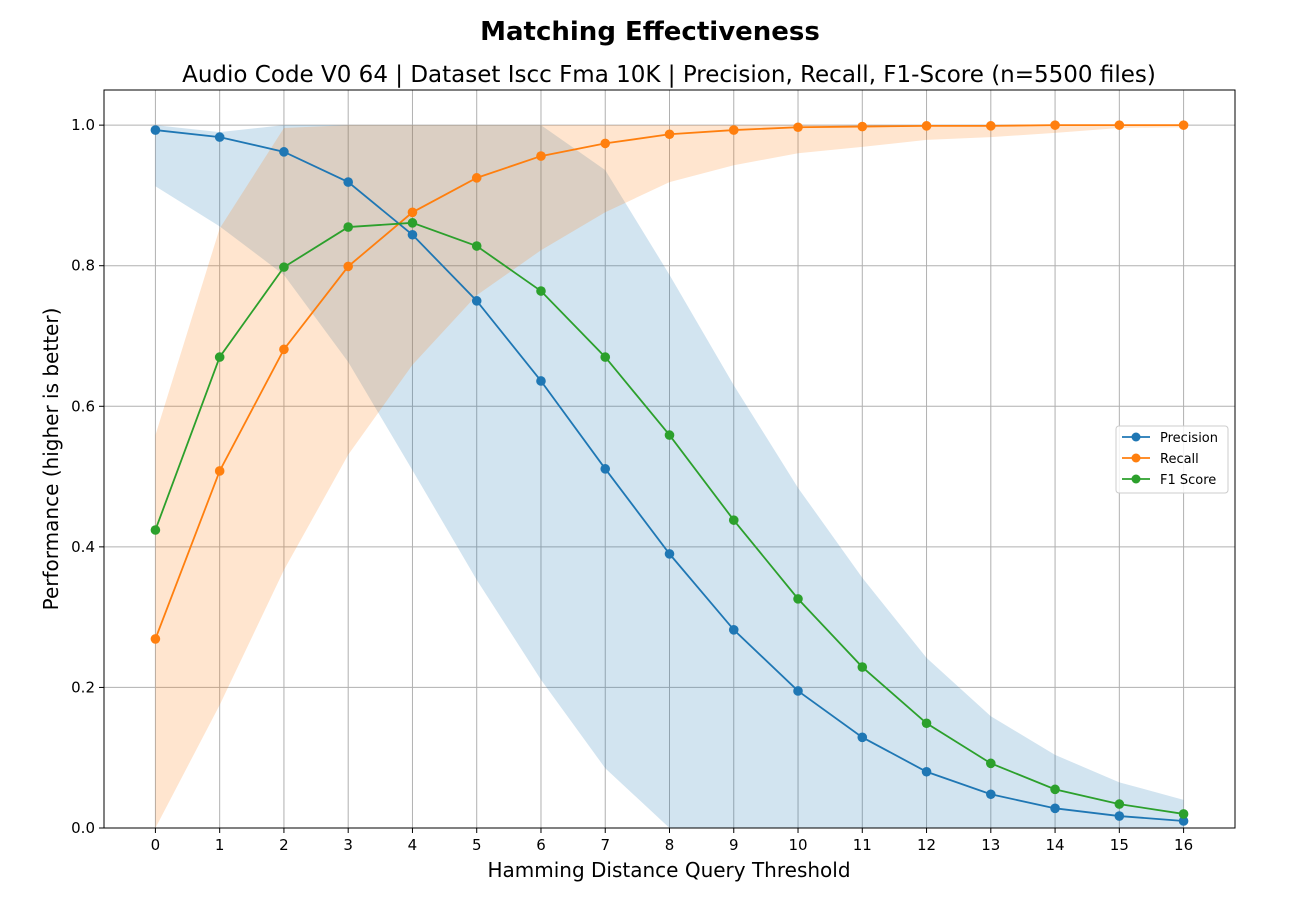  Describe the element at coordinates (668, 870) in the screenshot. I see `x-axis-label: Hamming Distance Query Threshold` at that location.